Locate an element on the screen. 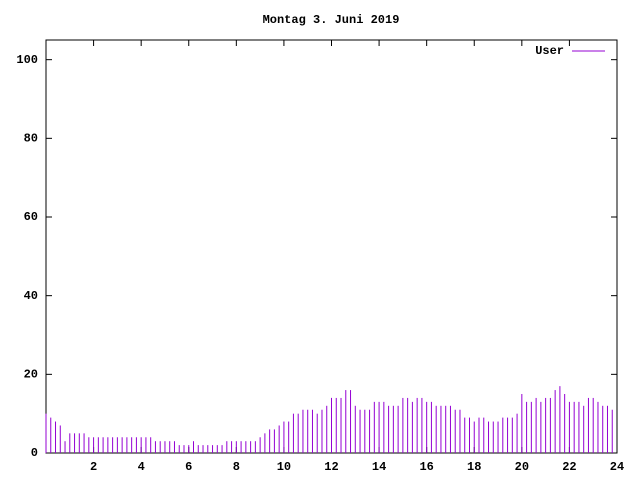 This screenshot has width=640, height=480. x-tick-label: 24 is located at coordinates (617, 467).